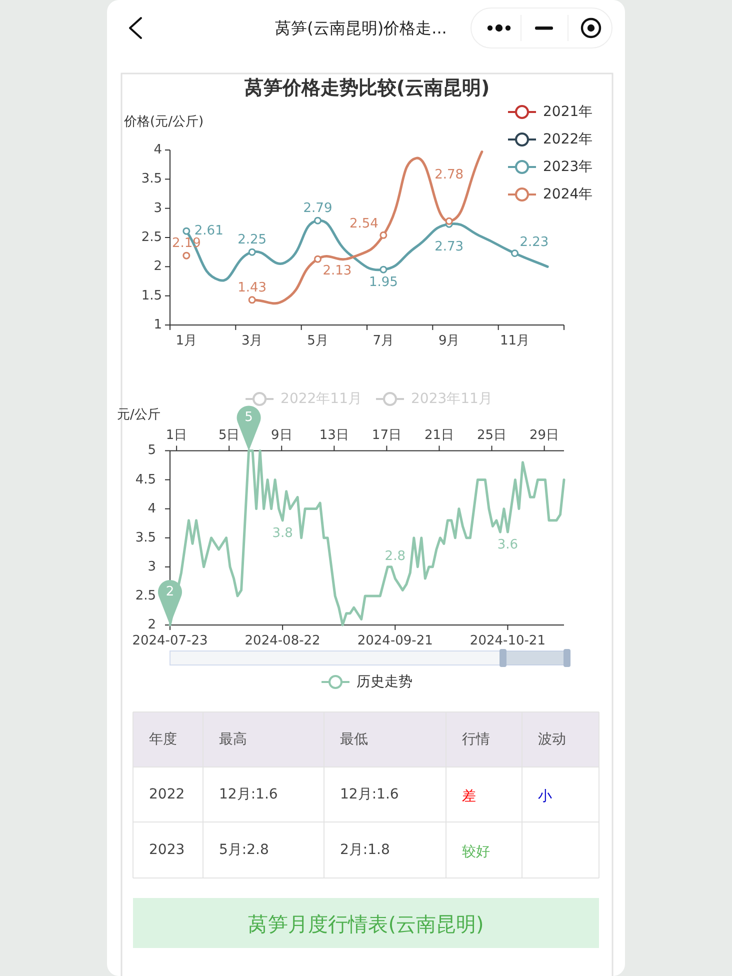 This screenshot has width=732, height=976. What do you see at coordinates (568, 112) in the screenshot?
I see `legend-label: 2021年` at bounding box center [568, 112].